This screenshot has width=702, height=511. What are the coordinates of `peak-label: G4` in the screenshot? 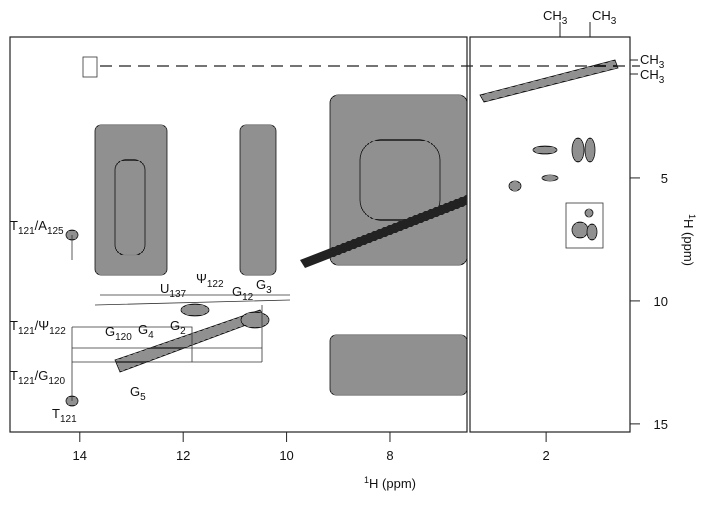 It's located at (146, 331).